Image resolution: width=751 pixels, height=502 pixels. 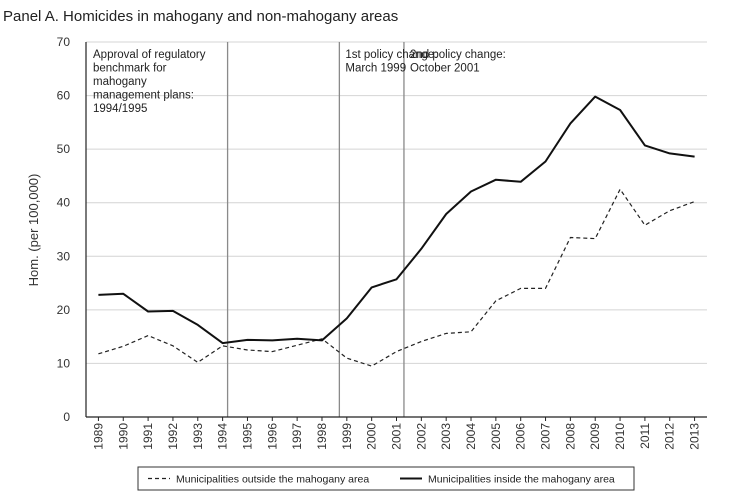 I want to click on data-point-outside-1997, so click(x=297, y=345).